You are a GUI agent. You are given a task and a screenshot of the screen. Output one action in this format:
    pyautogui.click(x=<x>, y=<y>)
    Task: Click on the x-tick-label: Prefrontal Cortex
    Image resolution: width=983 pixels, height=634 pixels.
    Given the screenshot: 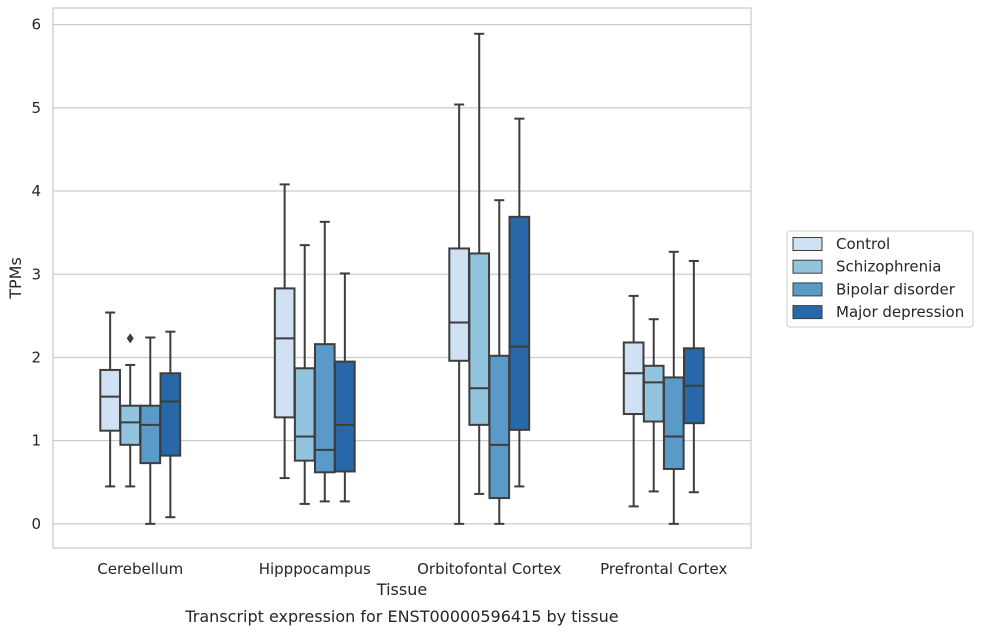 What is the action you would take?
    pyautogui.click(x=663, y=569)
    